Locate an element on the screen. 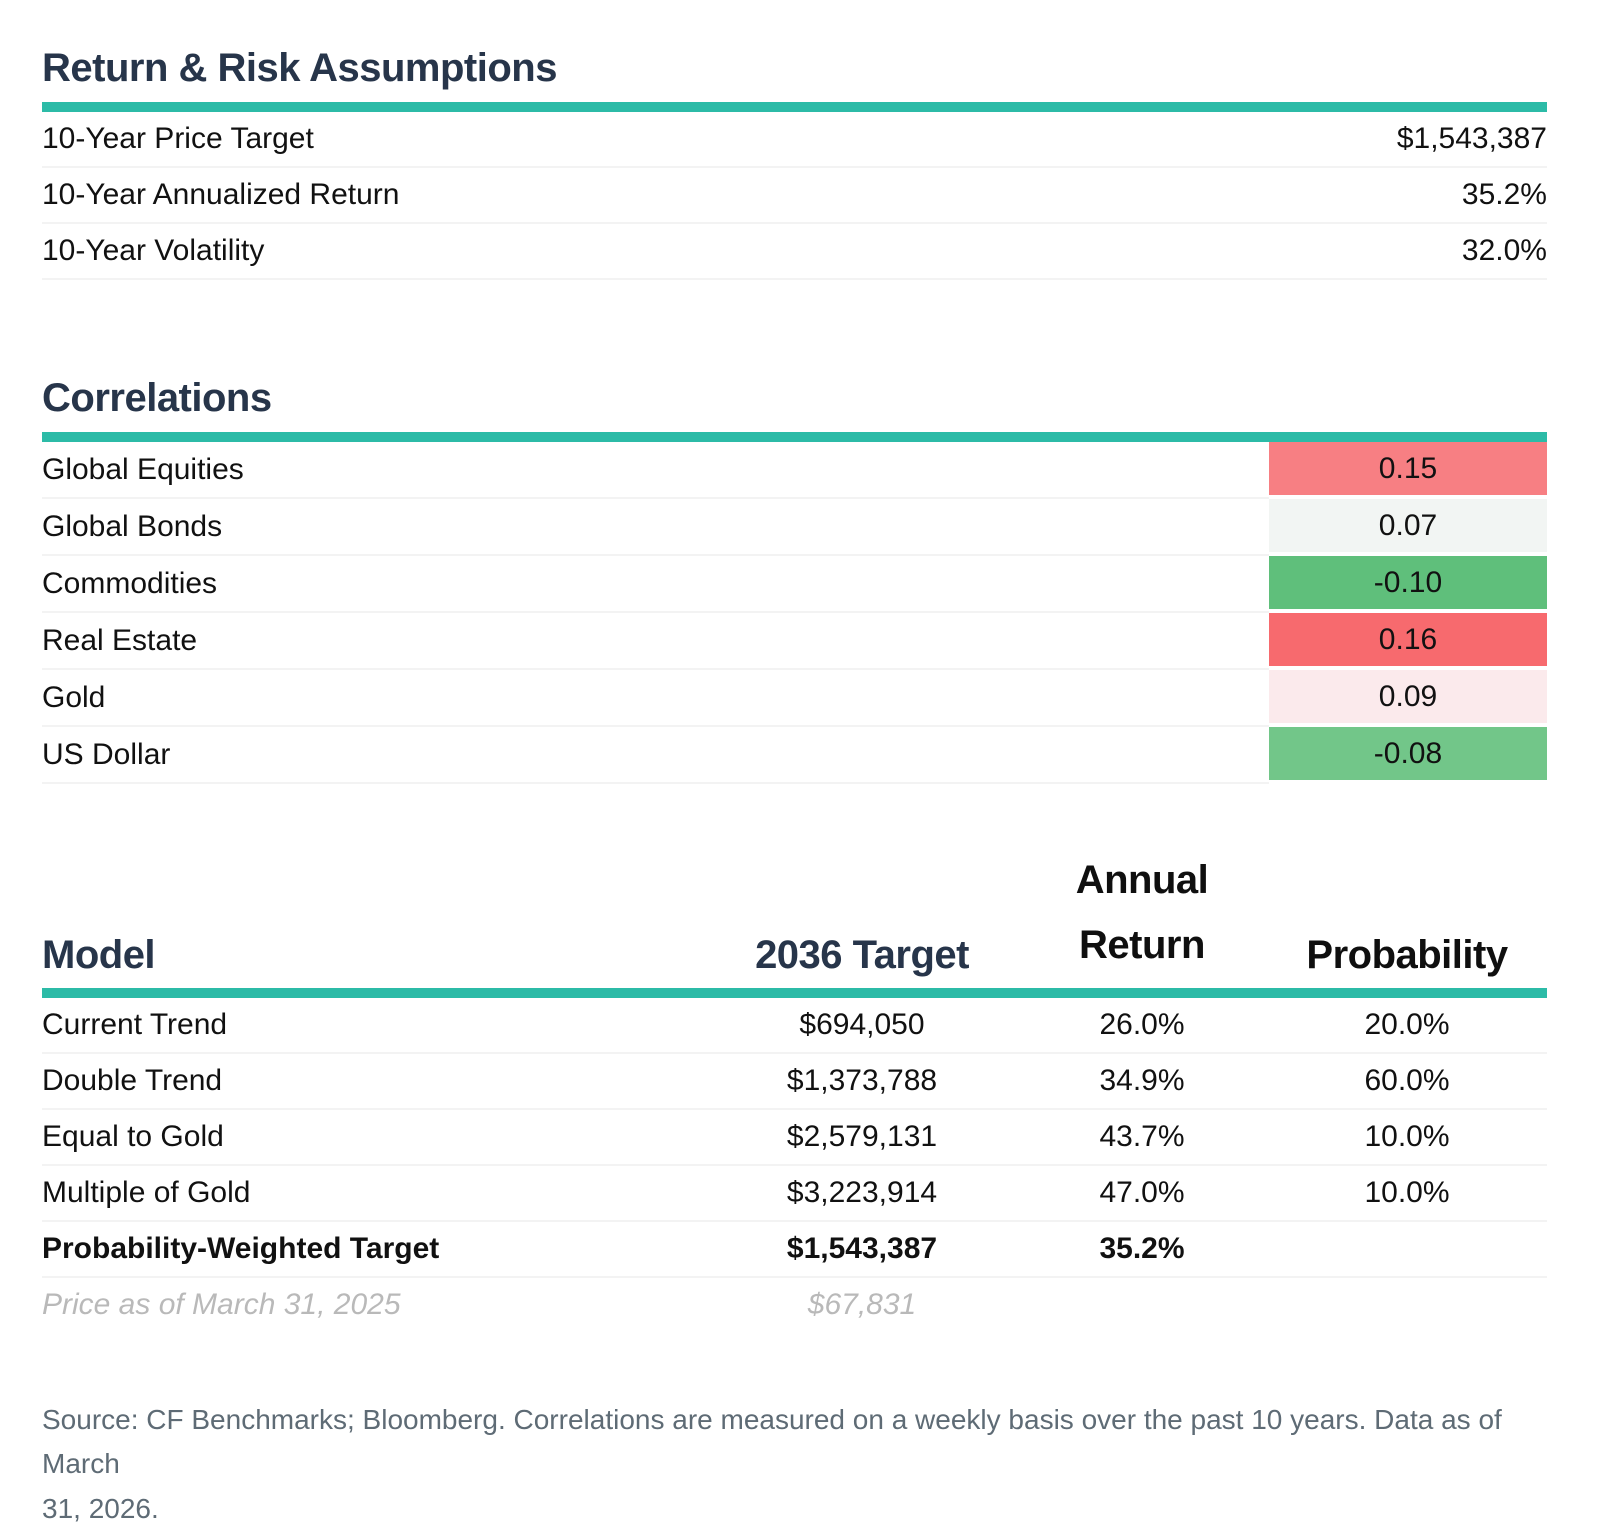  correlation-heatmap-cell: 0.07 is located at coordinates (1408, 527).